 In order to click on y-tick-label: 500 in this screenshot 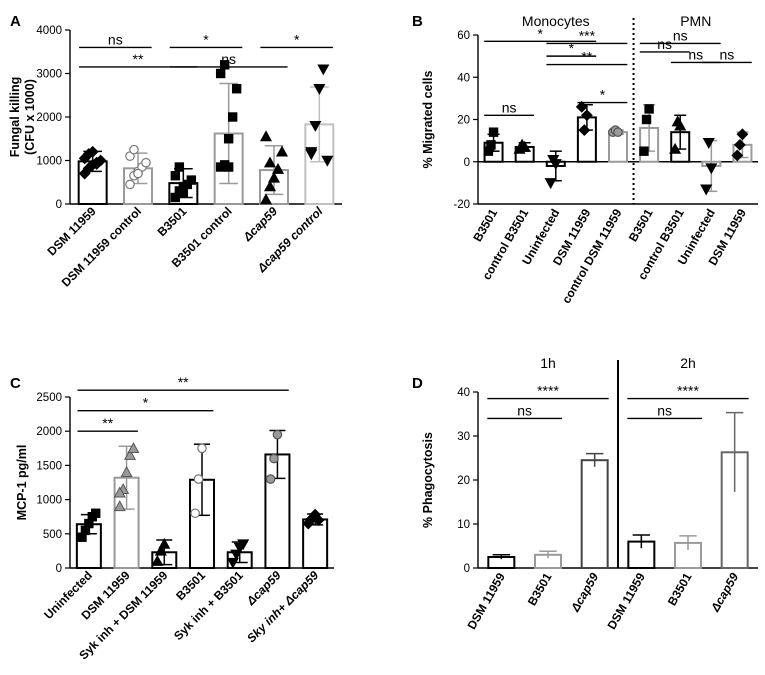, I will do `click(52, 535)`.